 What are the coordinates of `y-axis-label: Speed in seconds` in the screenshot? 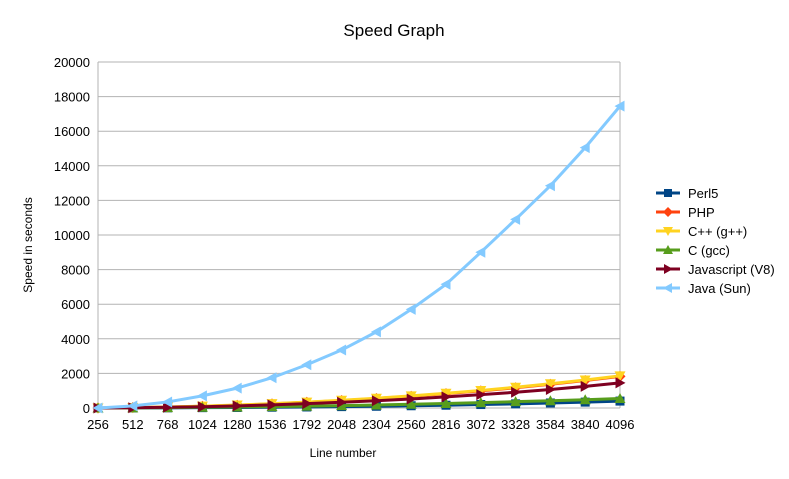 It's located at (28, 244).